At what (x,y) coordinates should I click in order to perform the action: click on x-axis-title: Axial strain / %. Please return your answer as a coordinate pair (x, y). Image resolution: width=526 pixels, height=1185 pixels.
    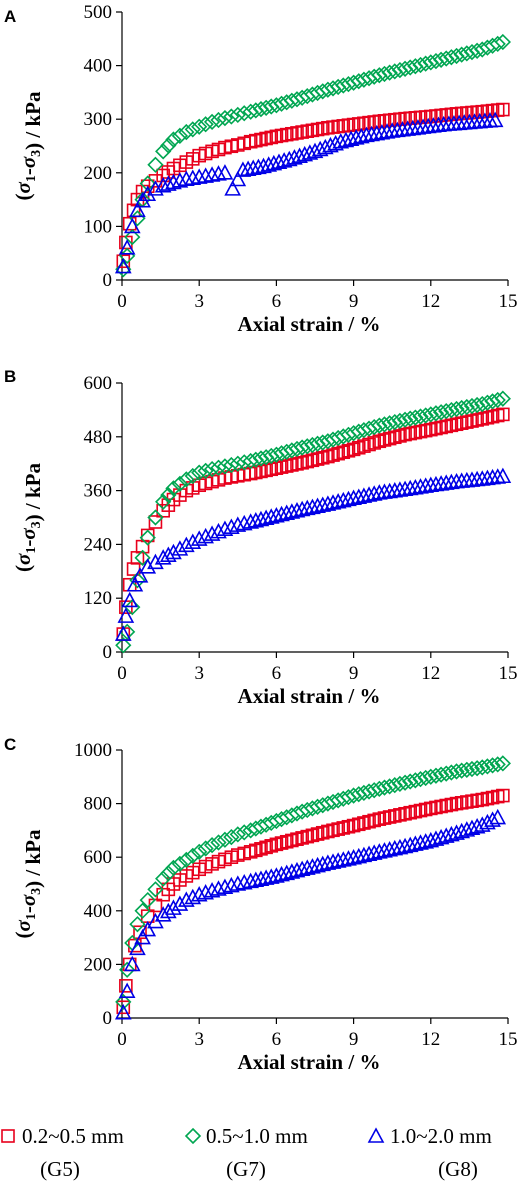
    Looking at the image, I should click on (309, 696).